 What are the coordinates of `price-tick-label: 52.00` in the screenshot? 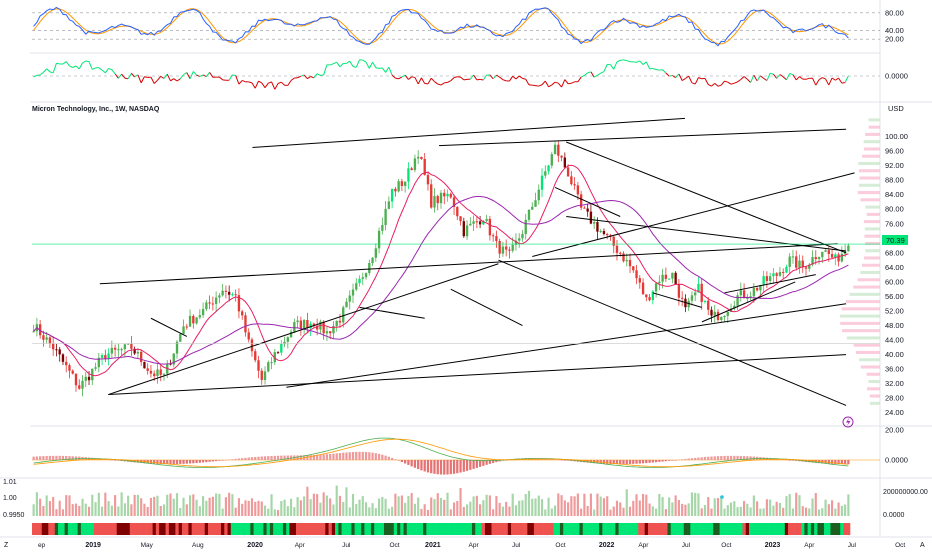 It's located at (894, 310).